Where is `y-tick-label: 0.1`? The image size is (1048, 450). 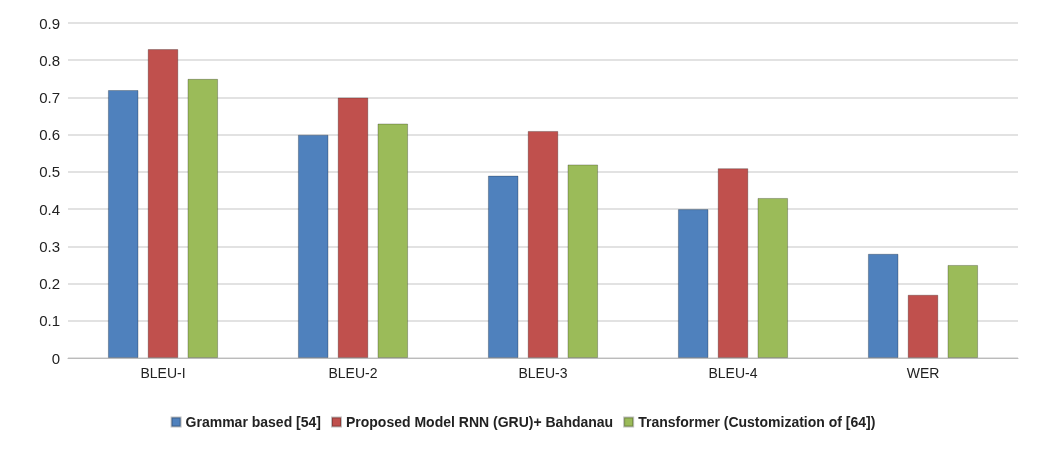 y-tick-label: 0.1 is located at coordinates (49, 321).